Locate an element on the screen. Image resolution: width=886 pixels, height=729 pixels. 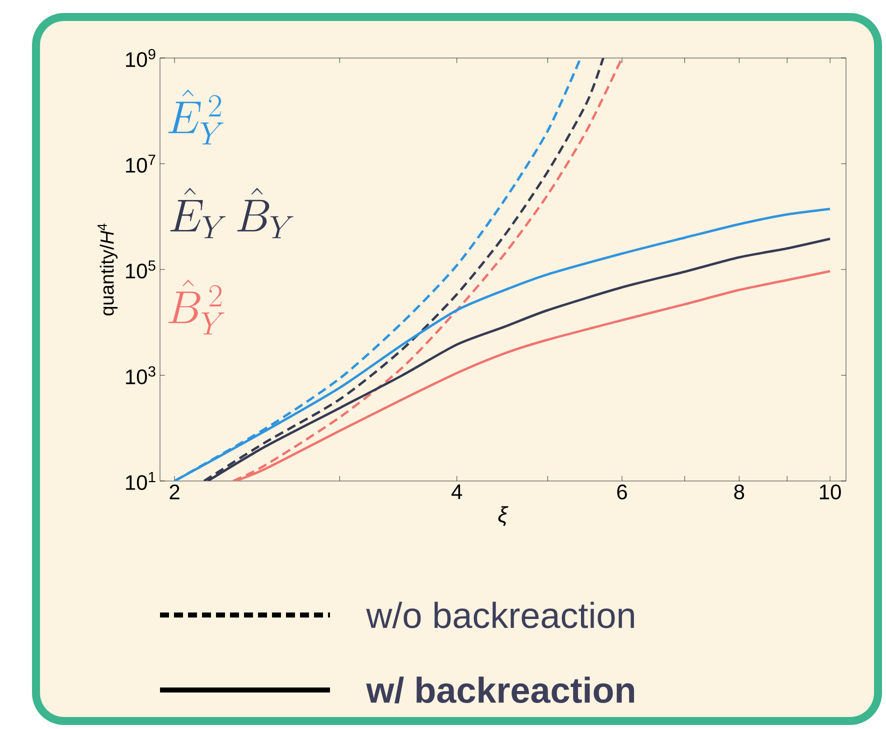
annotation: $\hat{E}_Y^{\,2}$ is located at coordinates (196, 117).